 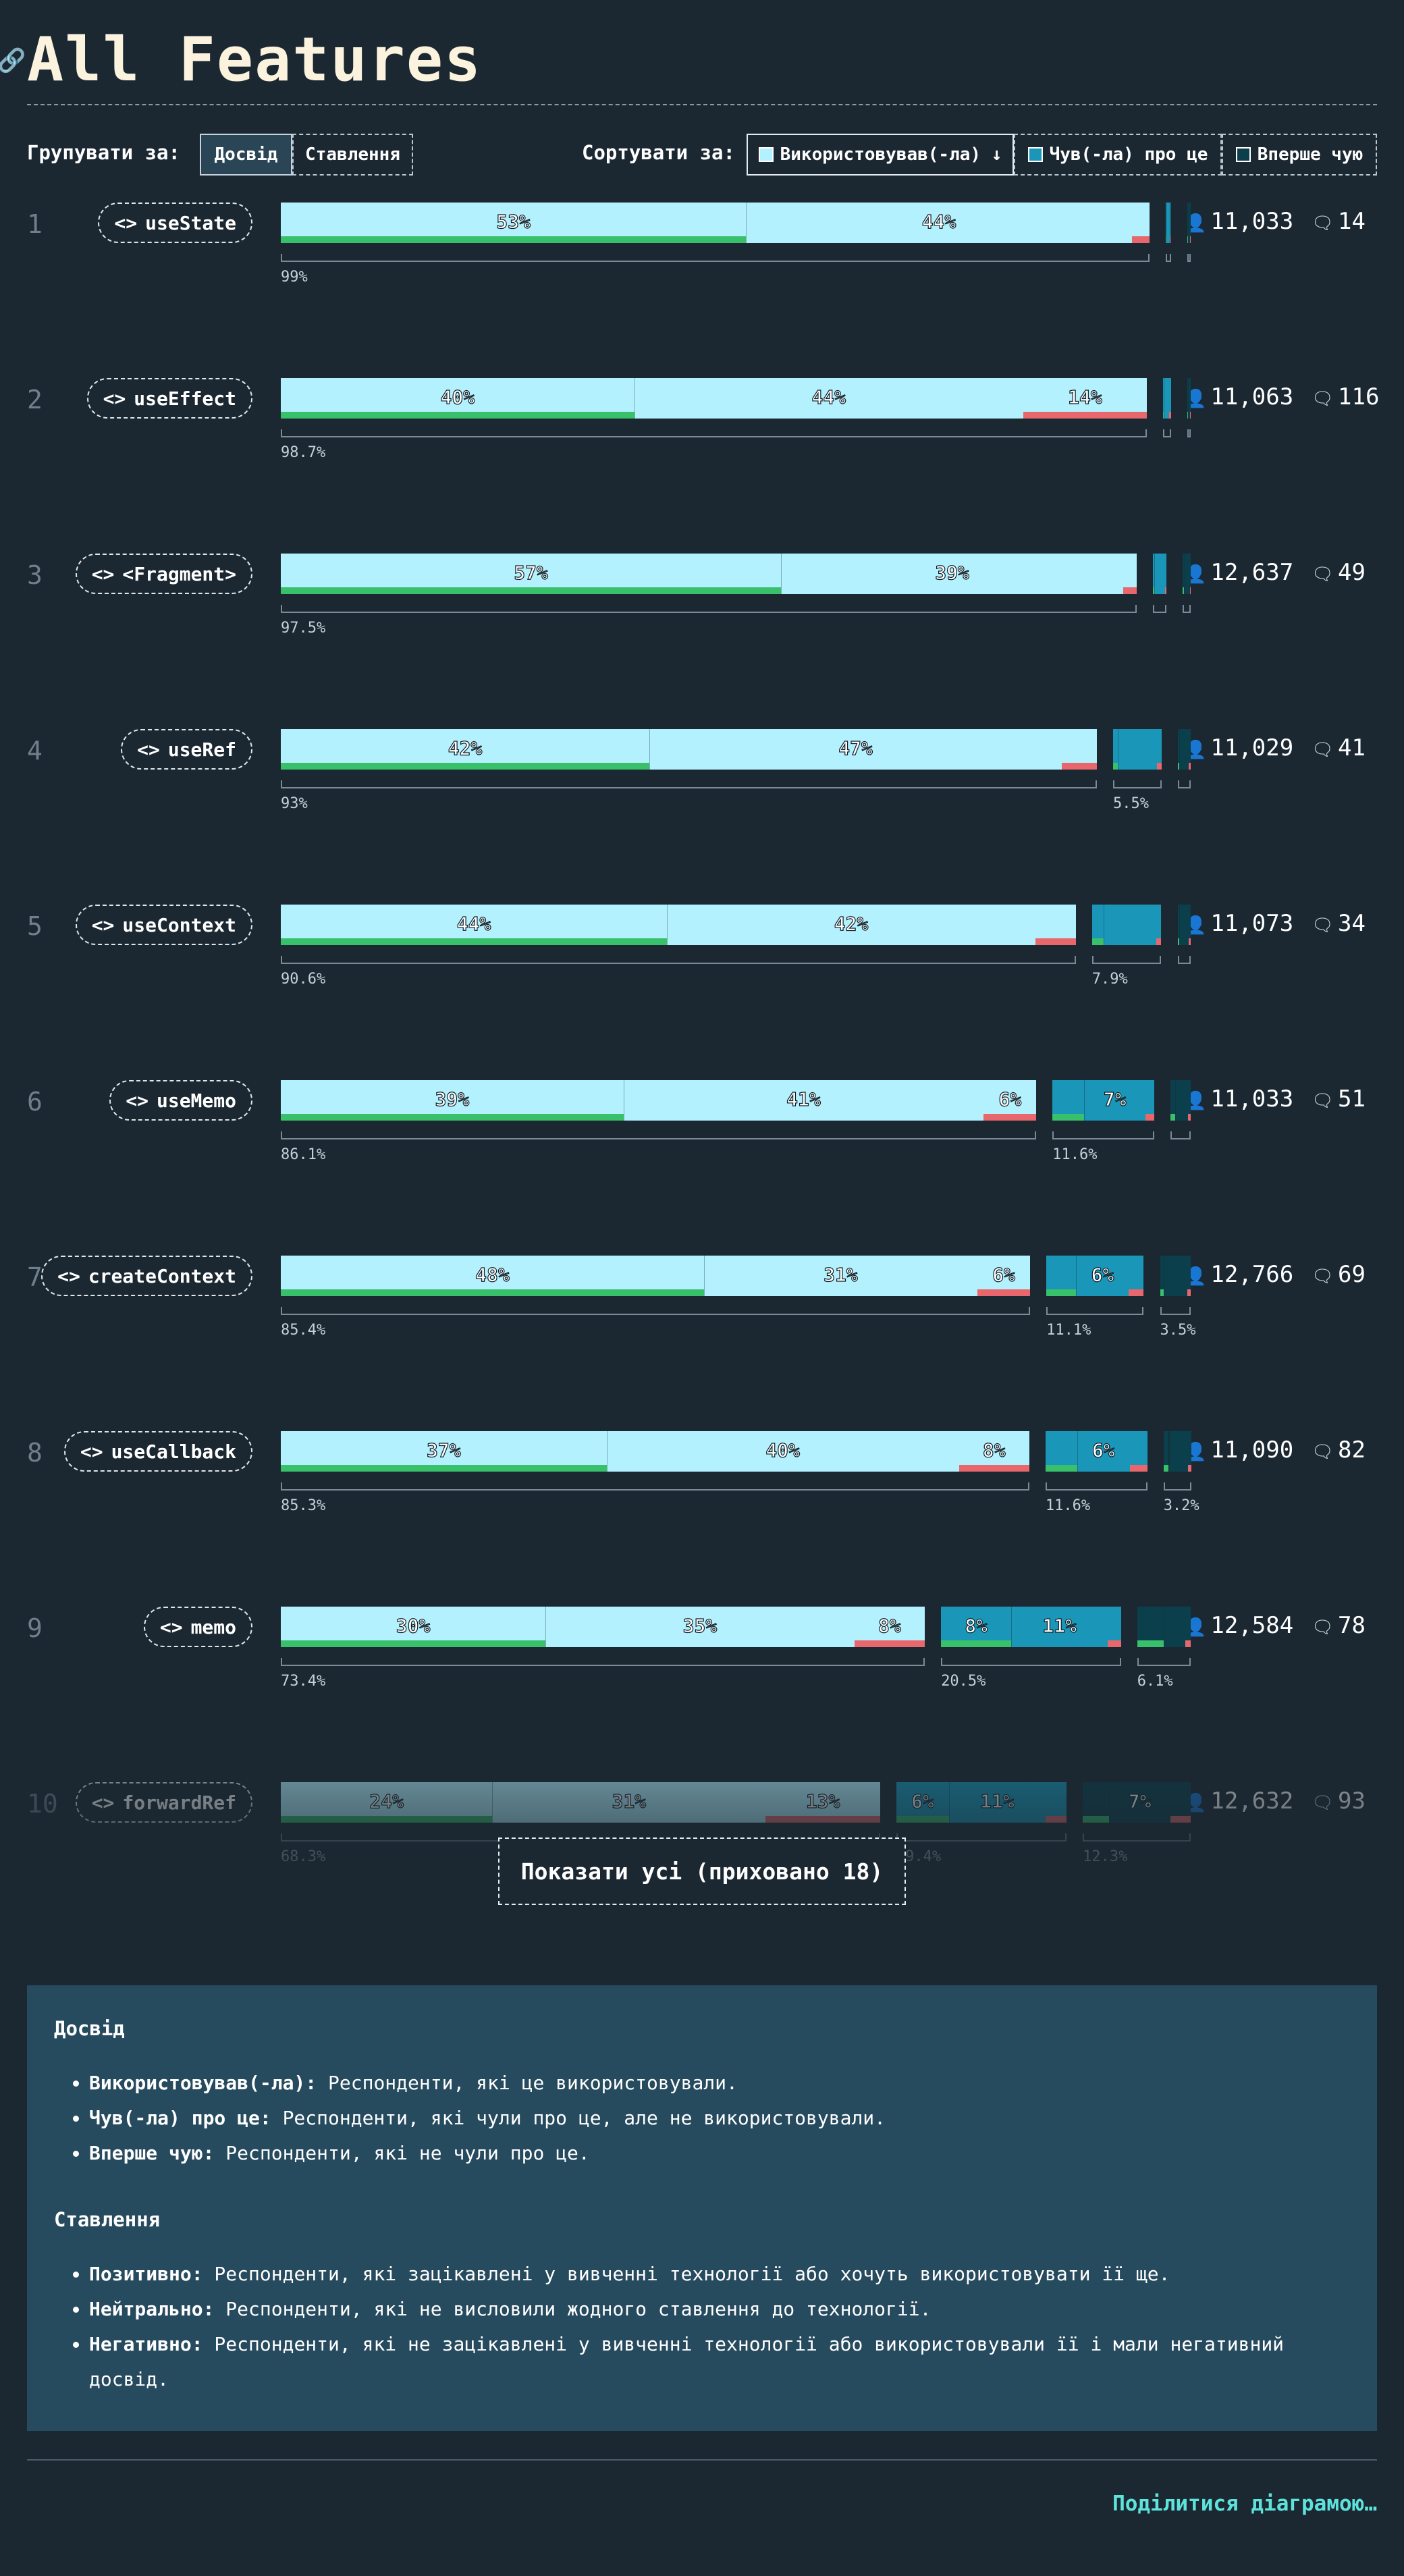 I want to click on rank-number: 8, so click(x=35, y=1453).